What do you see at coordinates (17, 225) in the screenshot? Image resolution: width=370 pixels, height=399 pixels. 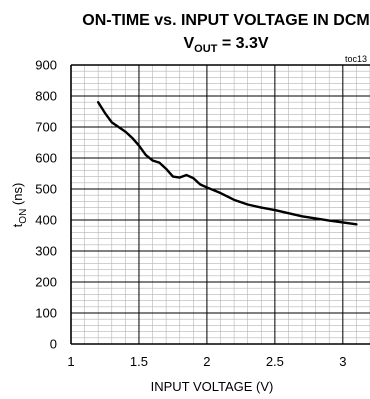 I see `ylabel-prefix: t` at bounding box center [17, 225].